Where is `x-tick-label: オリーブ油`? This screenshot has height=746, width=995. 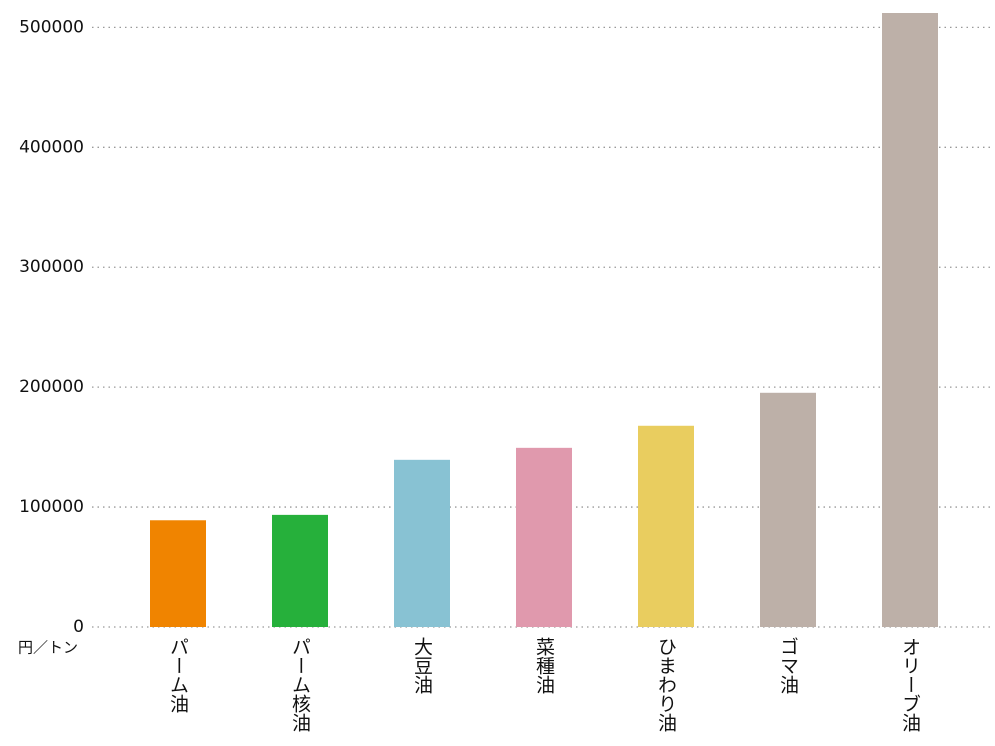
x-tick-label: オリーブ油 is located at coordinates (910, 684).